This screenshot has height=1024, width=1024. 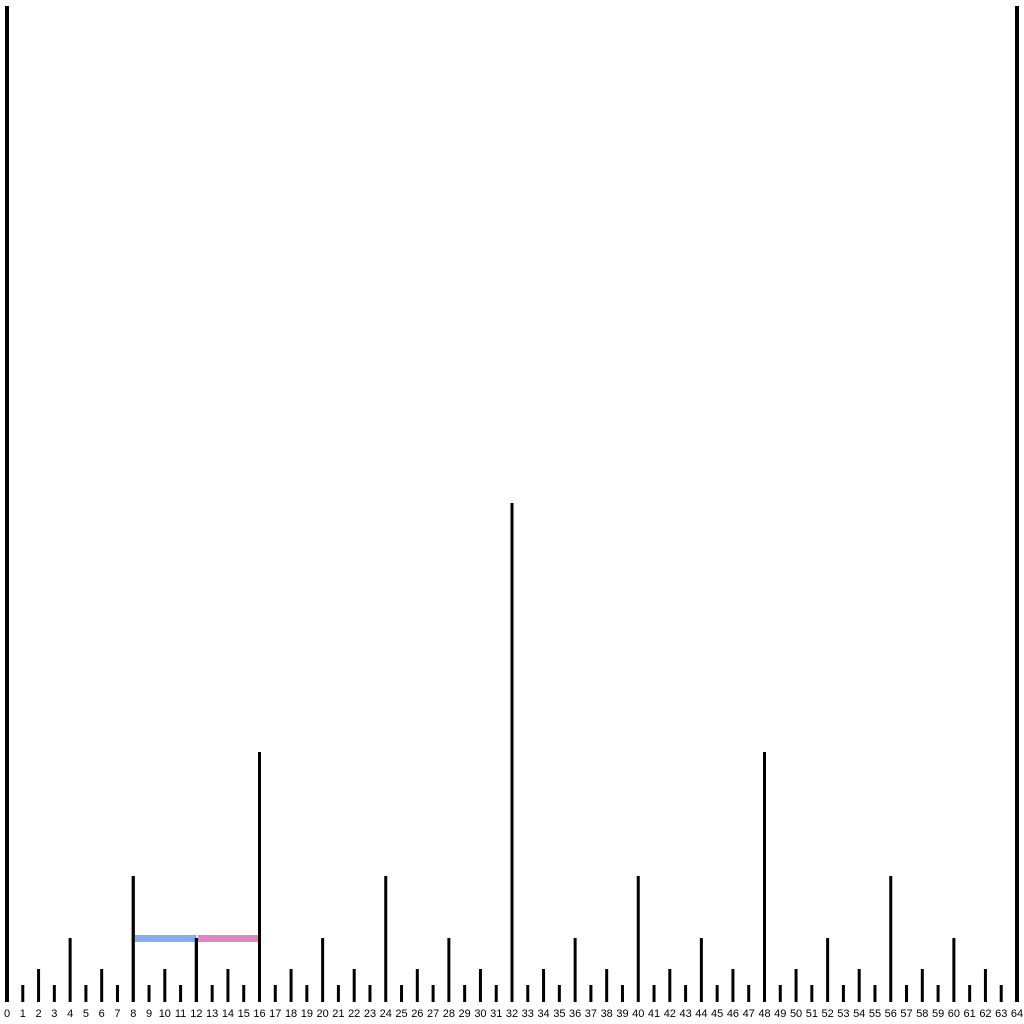 What do you see at coordinates (449, 1014) in the screenshot?
I see `tick-label: 28` at bounding box center [449, 1014].